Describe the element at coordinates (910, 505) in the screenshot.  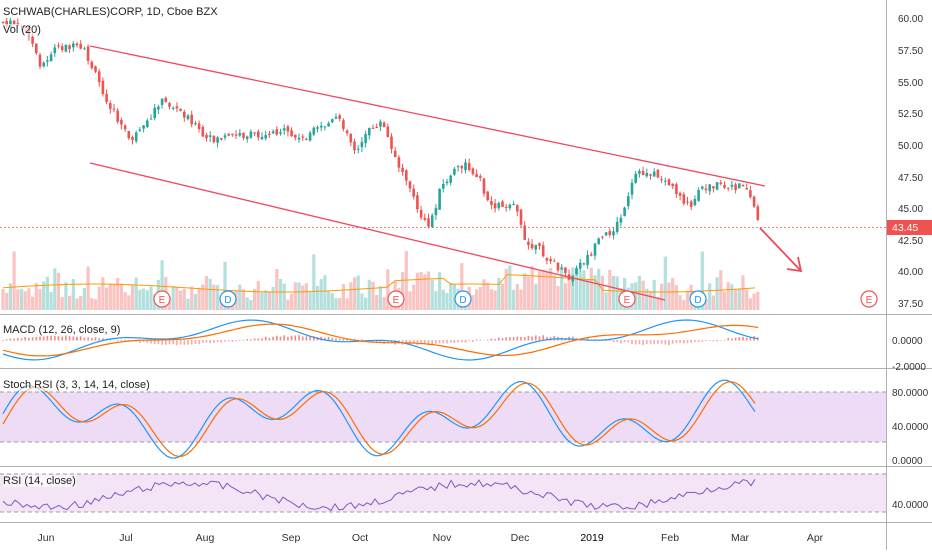
I see `rsi-axis: 40.0000` at that location.